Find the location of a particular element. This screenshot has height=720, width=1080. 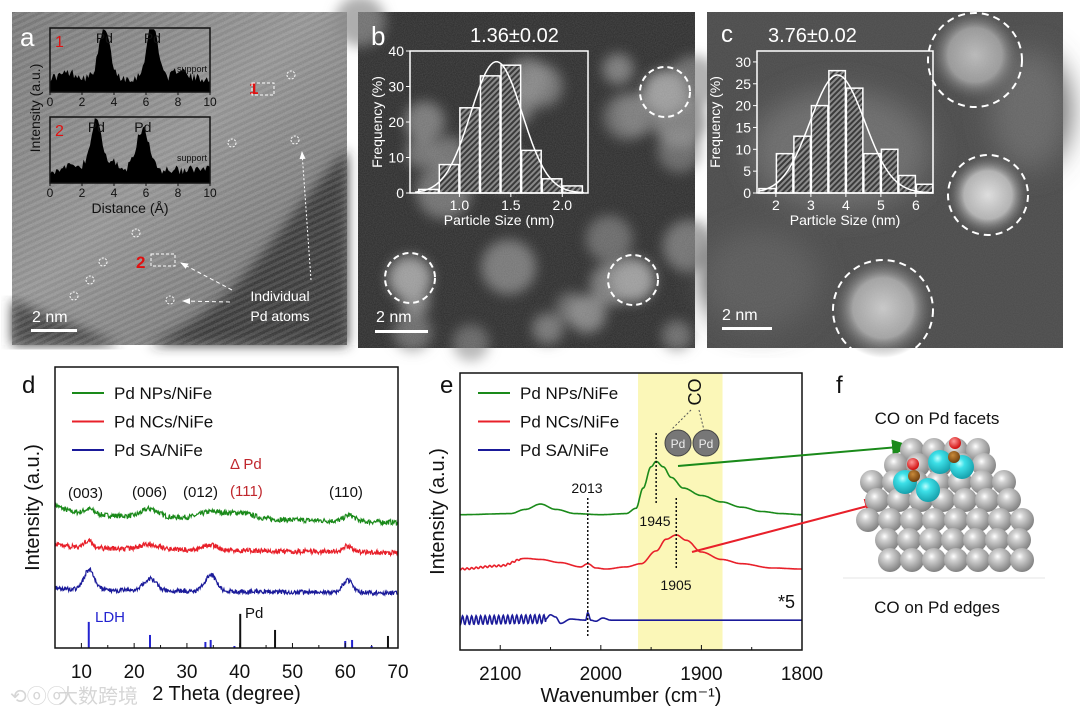

inset-frame is located at coordinates (130, 150).